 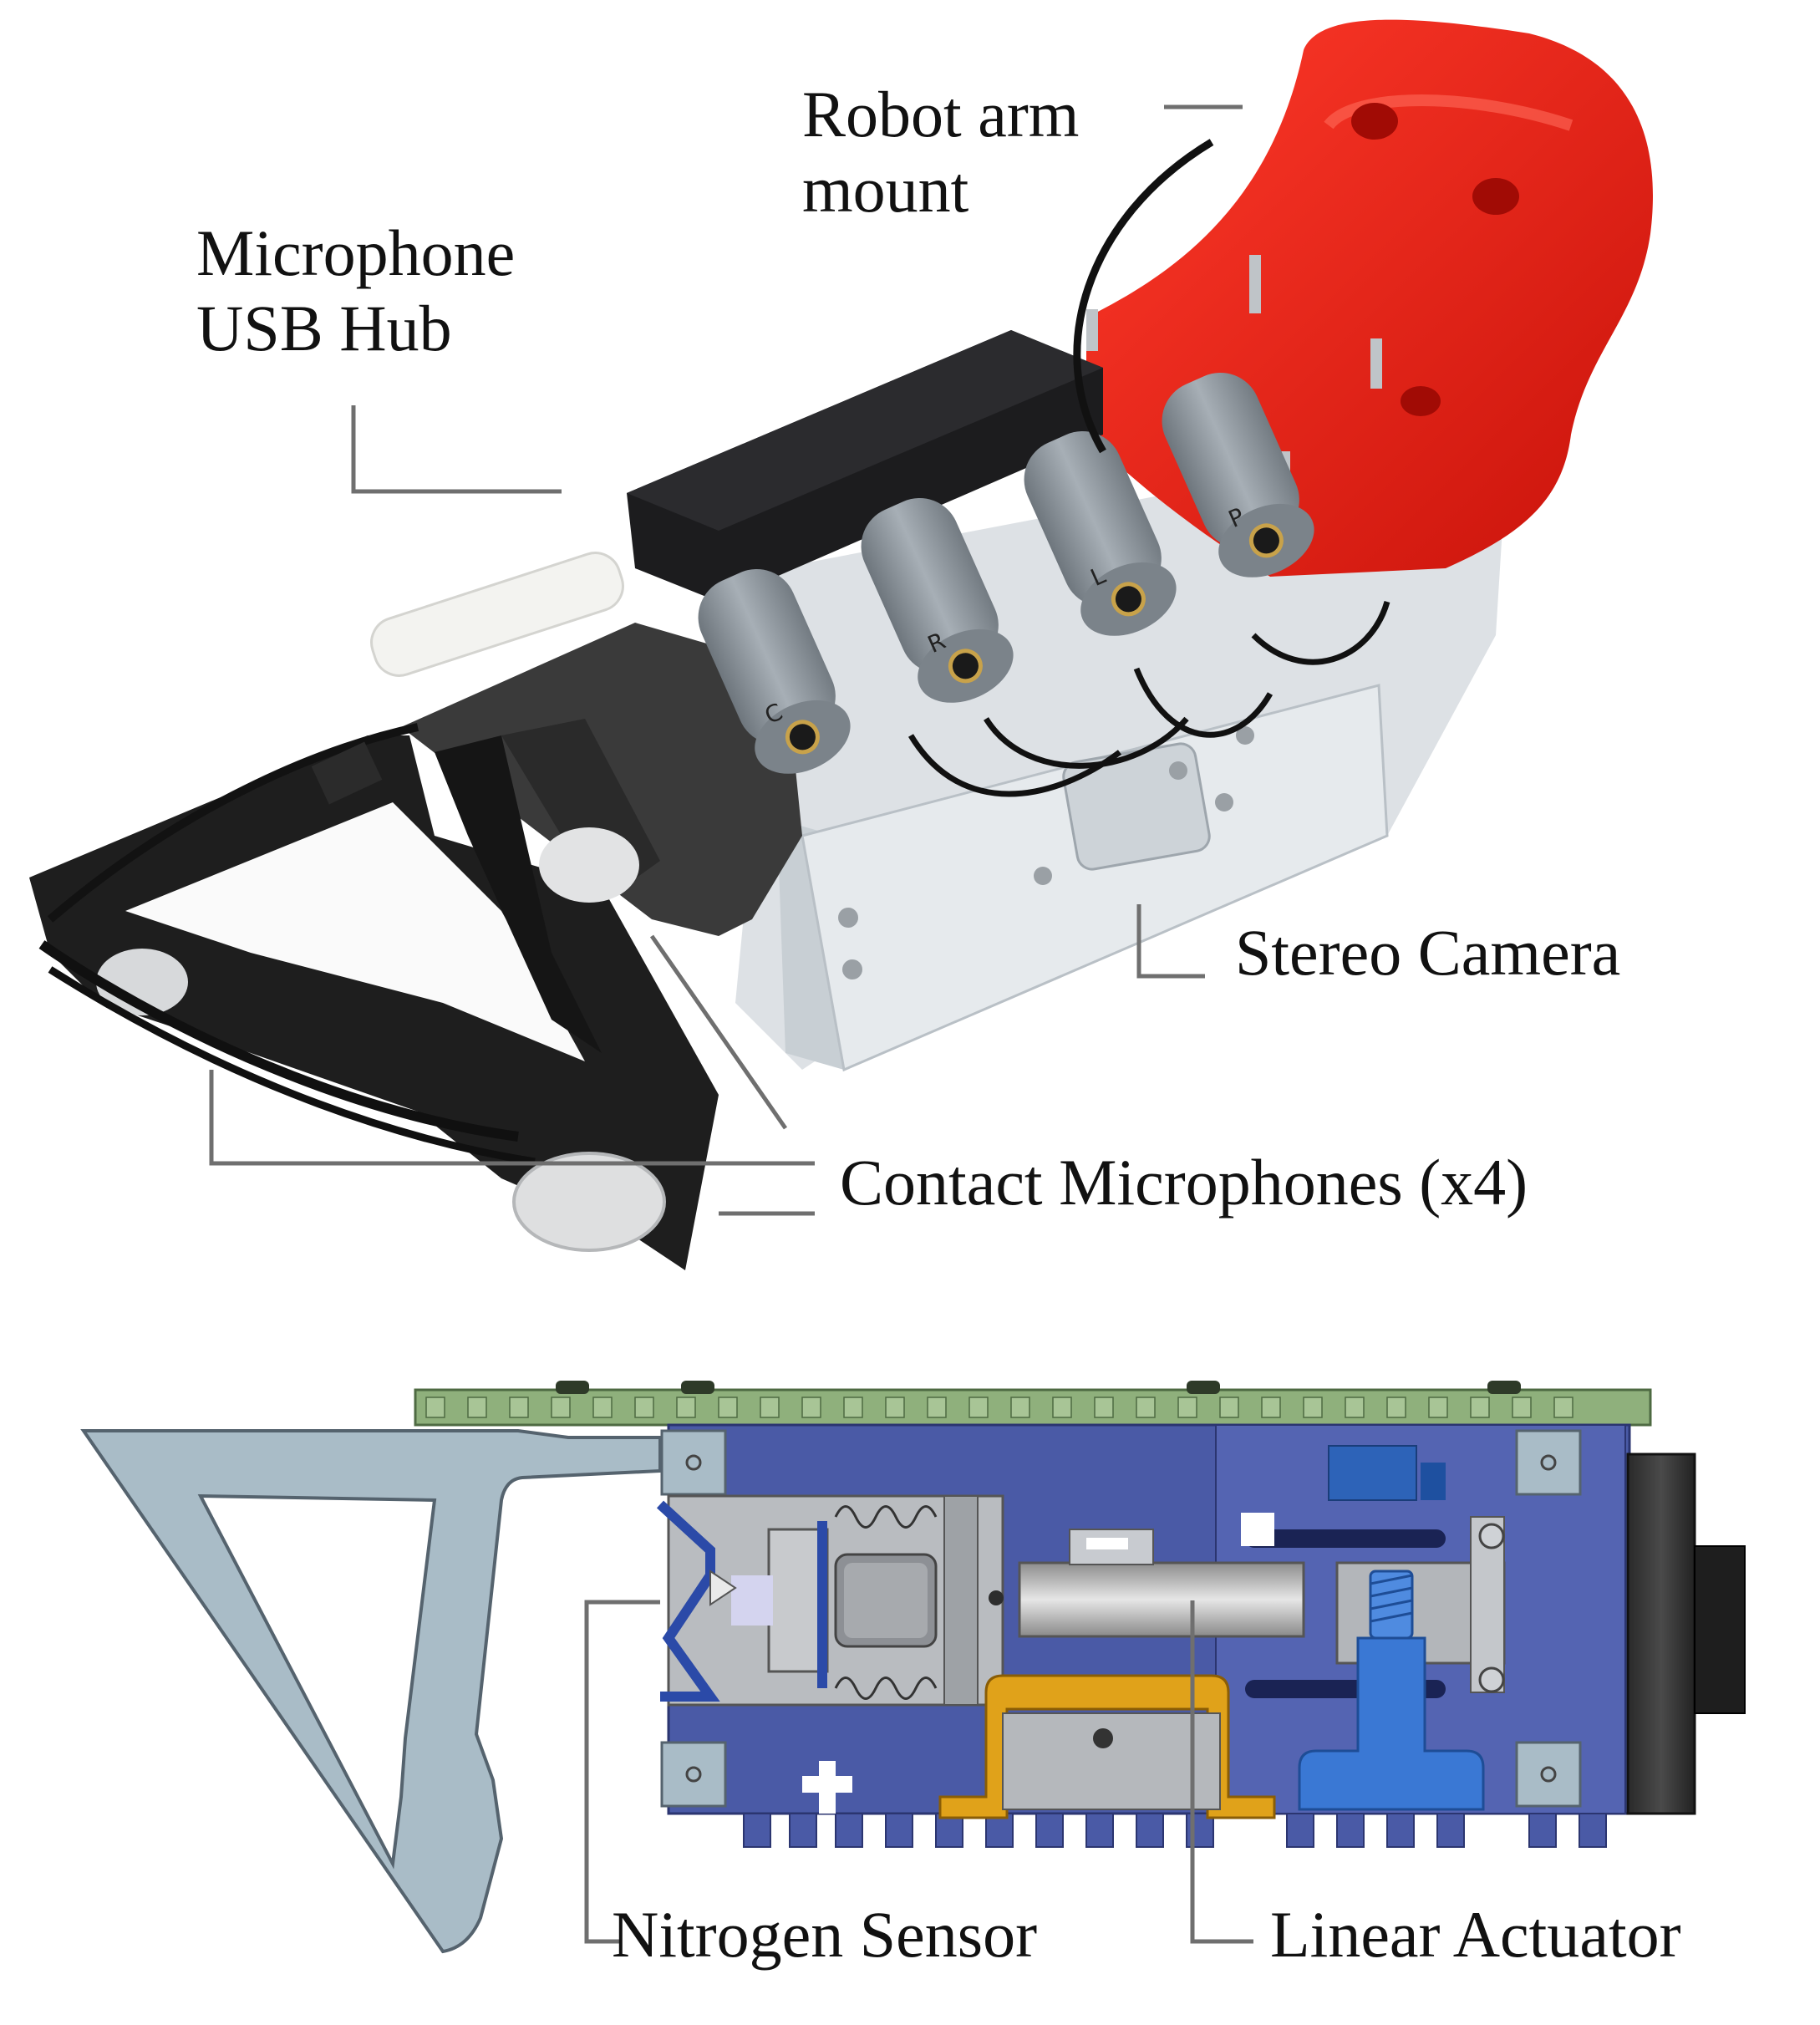 What do you see at coordinates (356, 252) in the screenshot?
I see `label-microphone-usb-hub-line1: Microphone` at bounding box center [356, 252].